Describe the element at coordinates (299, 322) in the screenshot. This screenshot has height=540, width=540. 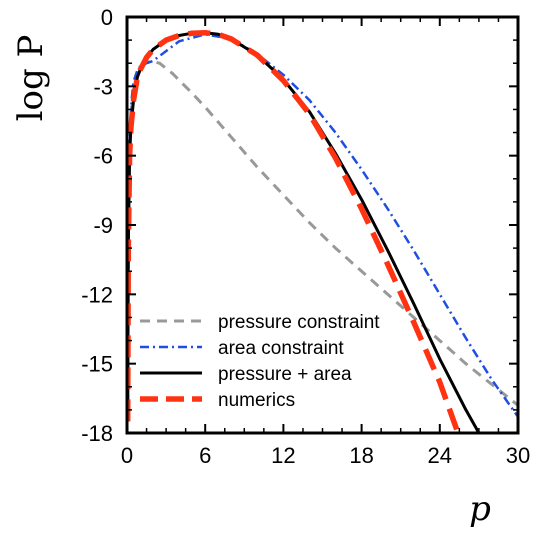
I see `legend-label: pressure constraint` at that location.